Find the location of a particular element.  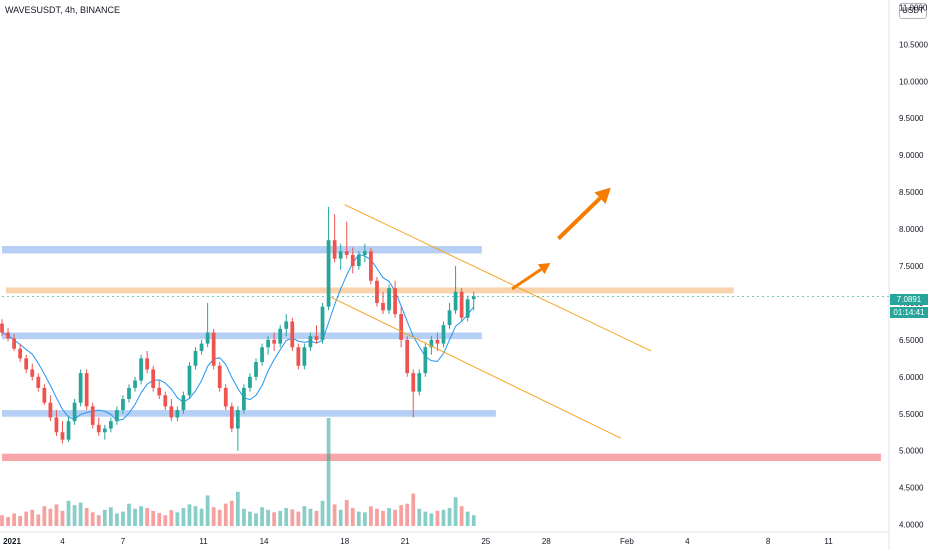

arrow-large-head is located at coordinates (602, 195).